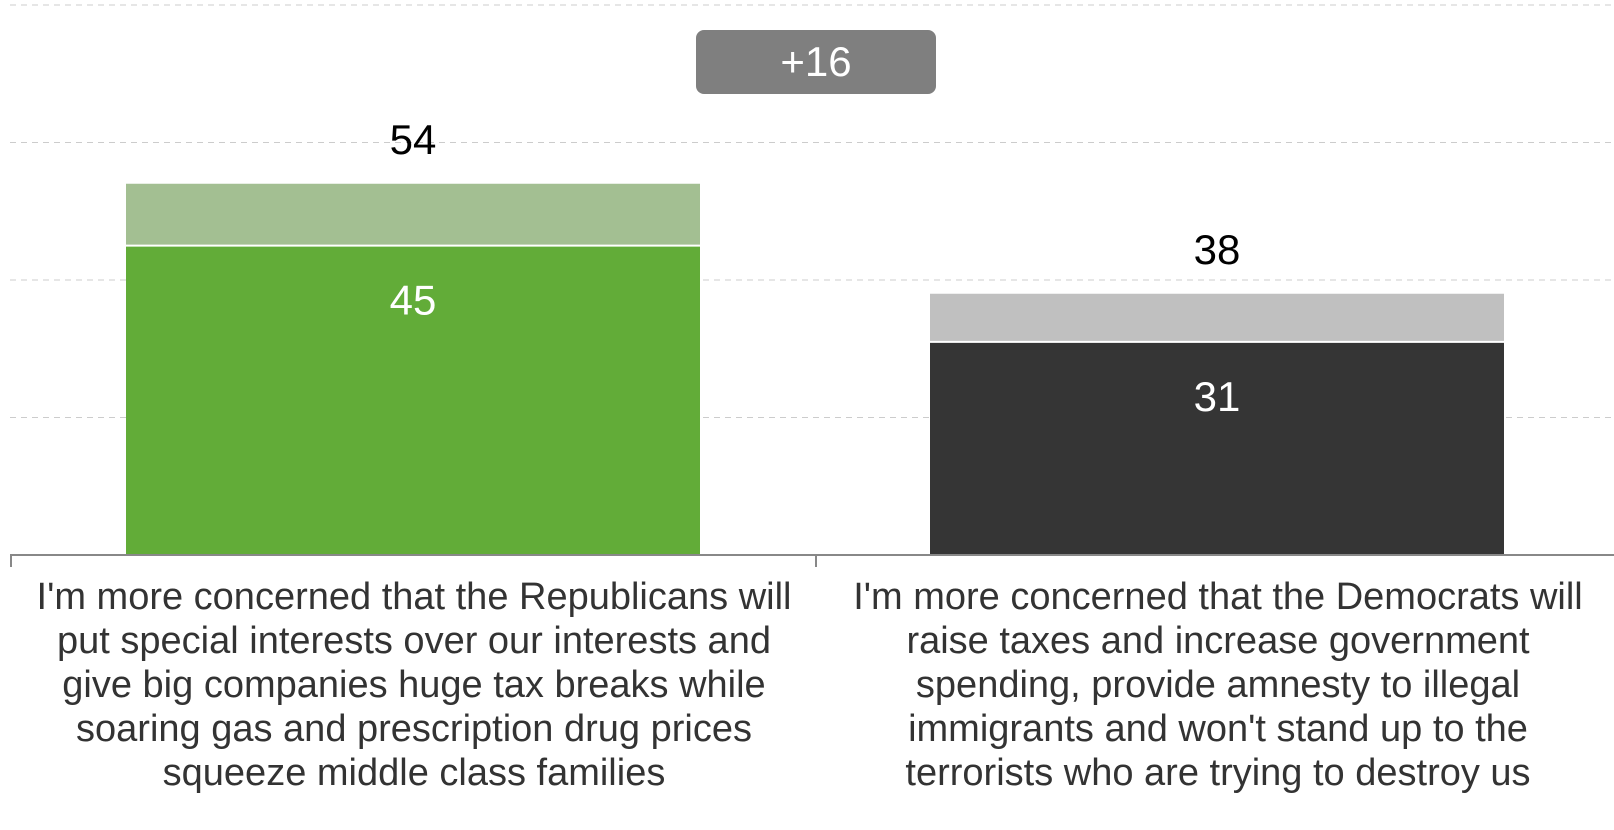 The image size is (1614, 830). I want to click on category-label-line: raise taxes and increase government, so click(1218, 641).